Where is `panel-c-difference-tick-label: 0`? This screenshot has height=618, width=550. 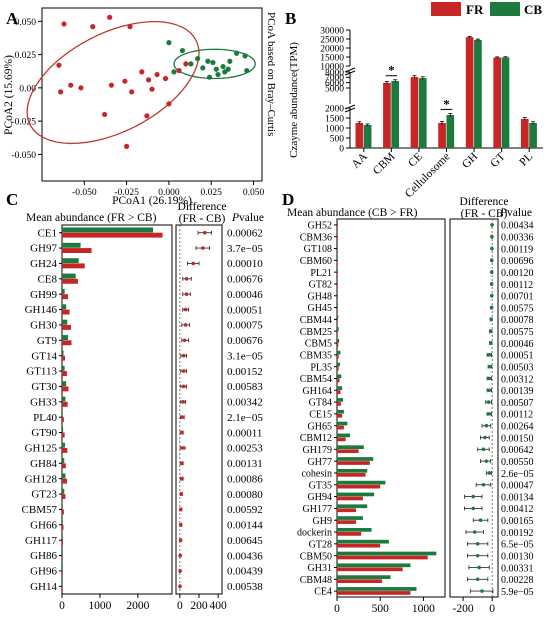 panel-c-difference-tick-label: 0 is located at coordinates (180, 606).